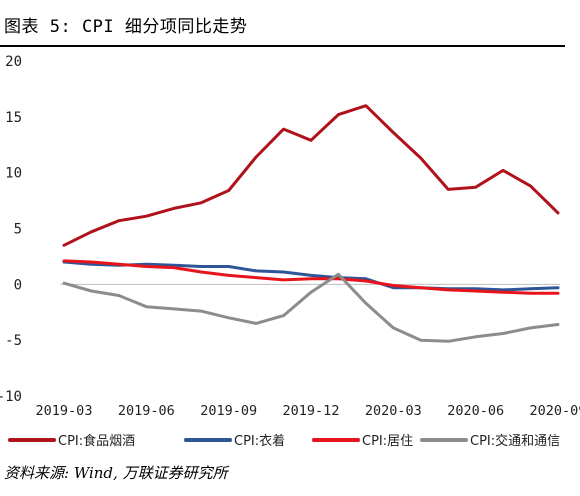 The image size is (580, 496). I want to click on x-tick-label: 2019-12, so click(311, 411).